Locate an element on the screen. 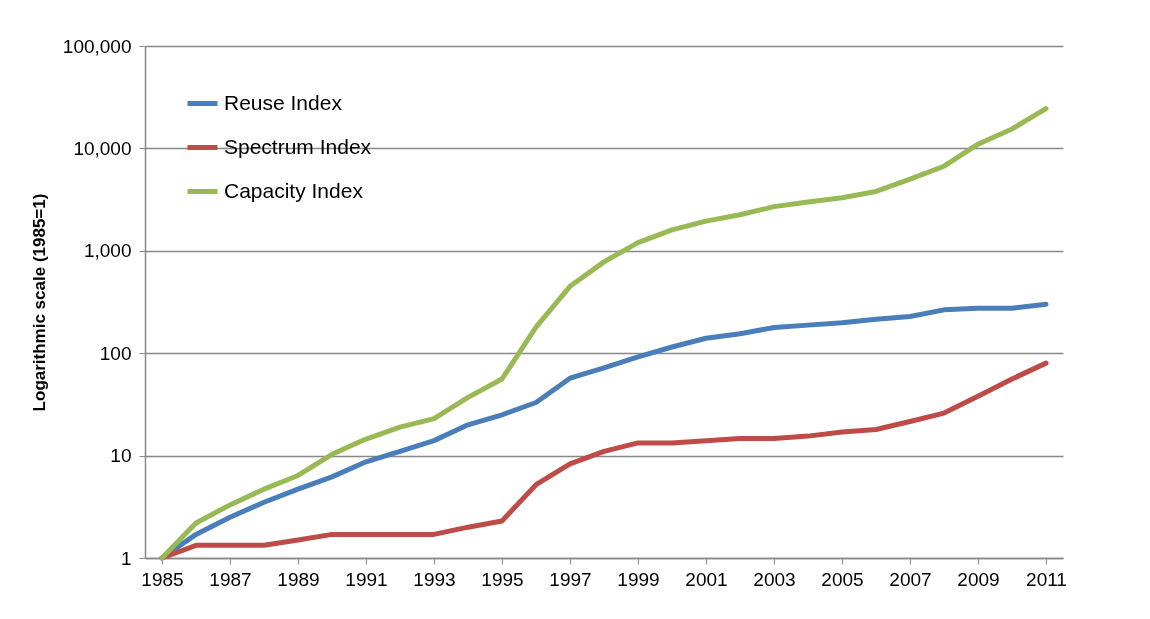 This screenshot has height=619, width=1150. x-tick-label: 2005 is located at coordinates (842, 579).